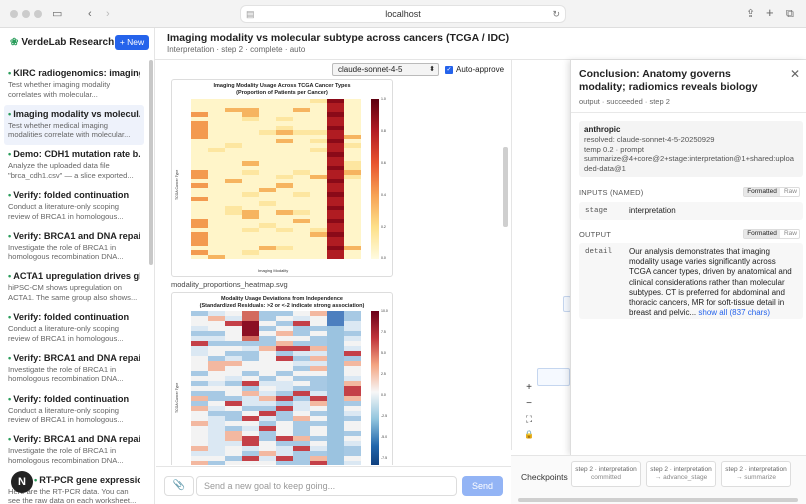  Describe the element at coordinates (529, 403) in the screenshot. I see `zoom-out-icon: −` at that location.